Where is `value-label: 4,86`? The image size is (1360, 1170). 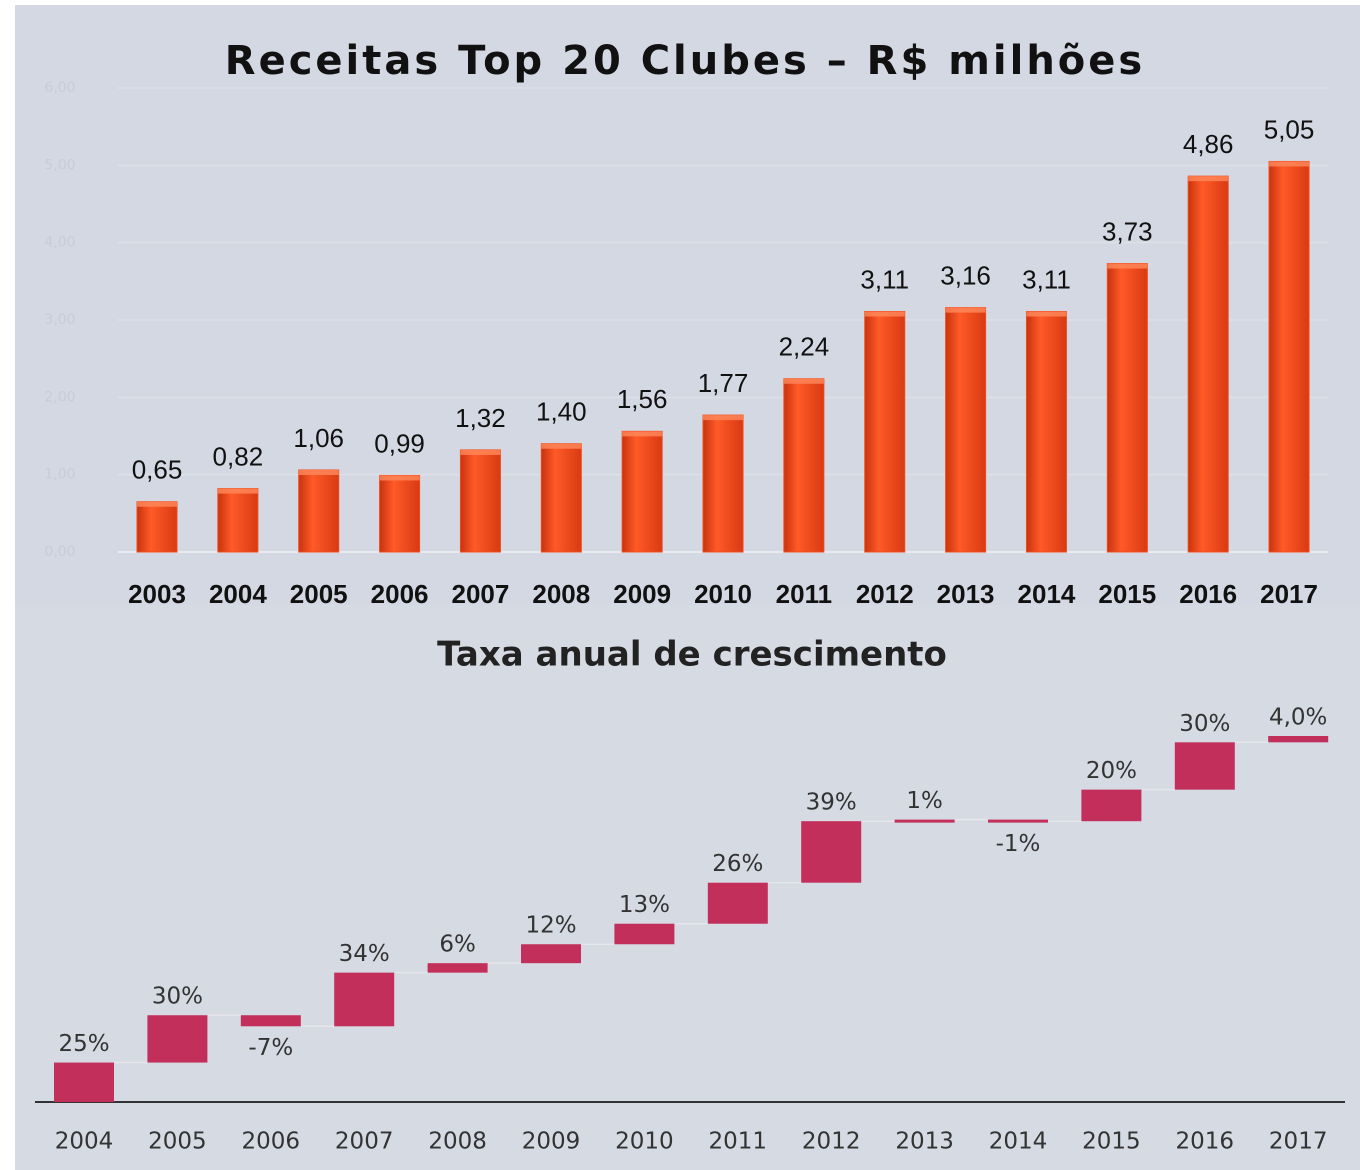
value-label: 4,86 is located at coordinates (1208, 144).